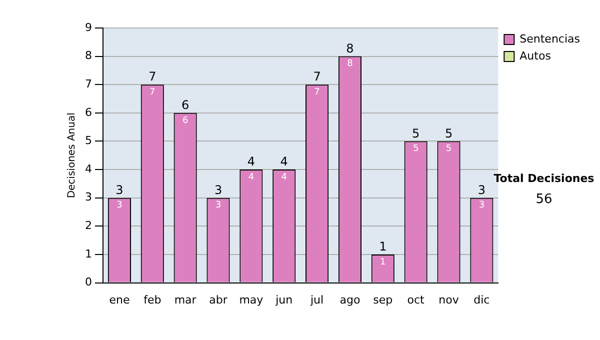  What do you see at coordinates (88, 282) in the screenshot?
I see `y-tick-label: 0` at bounding box center [88, 282].